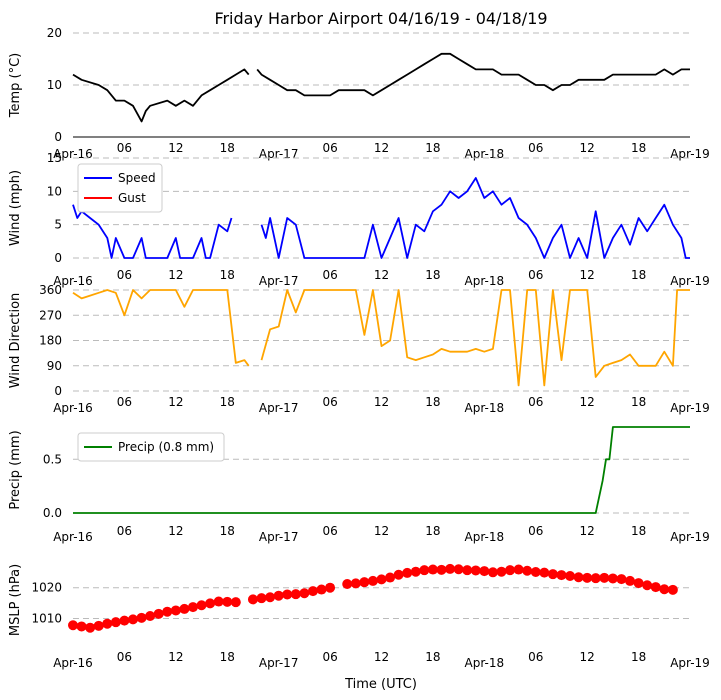 This screenshot has width=721, height=700. I want to click on y-tick-label: 1020, so click(46, 588).